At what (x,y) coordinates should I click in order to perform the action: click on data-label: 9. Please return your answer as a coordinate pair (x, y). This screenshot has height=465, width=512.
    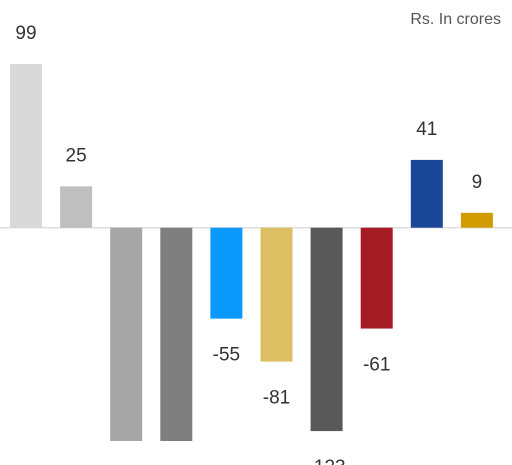
    Looking at the image, I should click on (477, 182).